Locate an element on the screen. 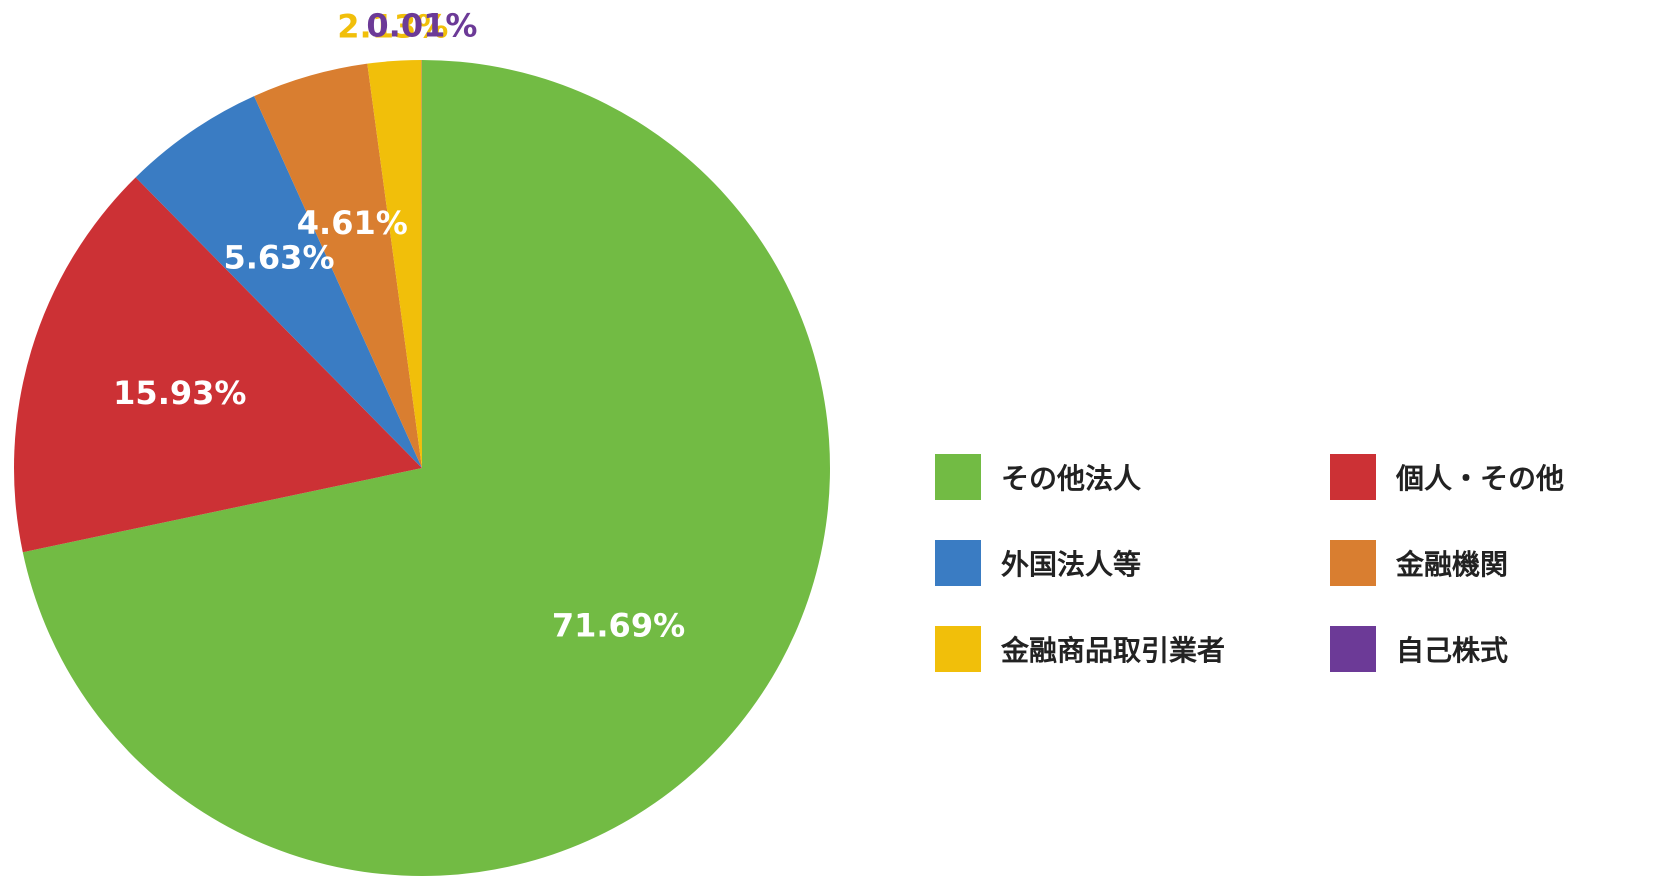 The width and height of the screenshot is (1680, 878). legend-item: 外国法人等 is located at coordinates (1132, 563).